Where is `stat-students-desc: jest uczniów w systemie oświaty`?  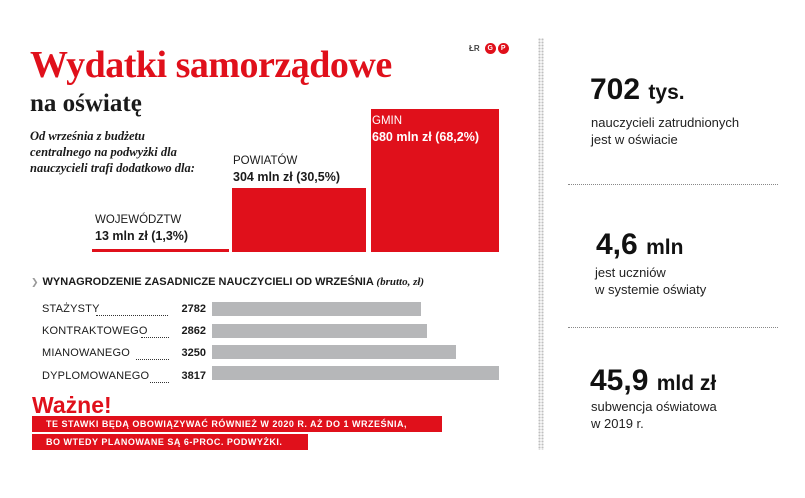 stat-students-desc: jest uczniów w systemie oświaty is located at coordinates (650, 281).